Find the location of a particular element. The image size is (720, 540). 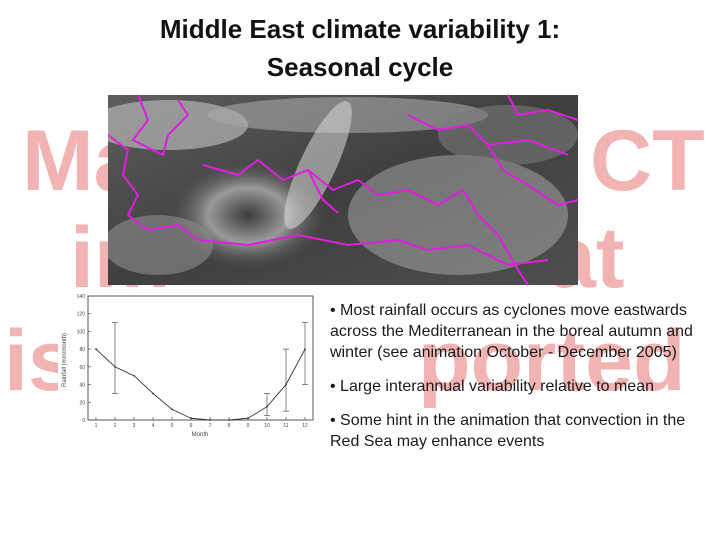

x-tick-label: 1 is located at coordinates (96, 426).